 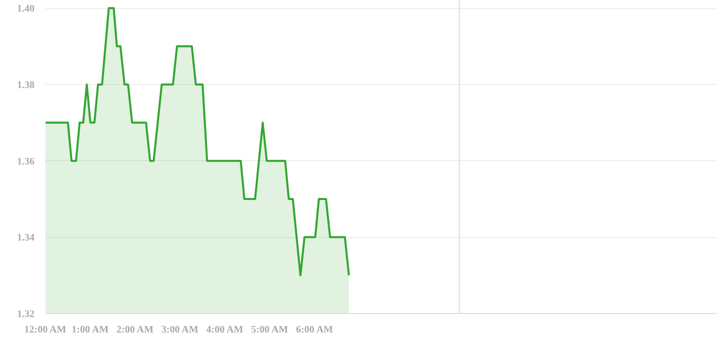 What do you see at coordinates (180, 330) in the screenshot?
I see `x-tick-label: 3:00 AM` at bounding box center [180, 330].